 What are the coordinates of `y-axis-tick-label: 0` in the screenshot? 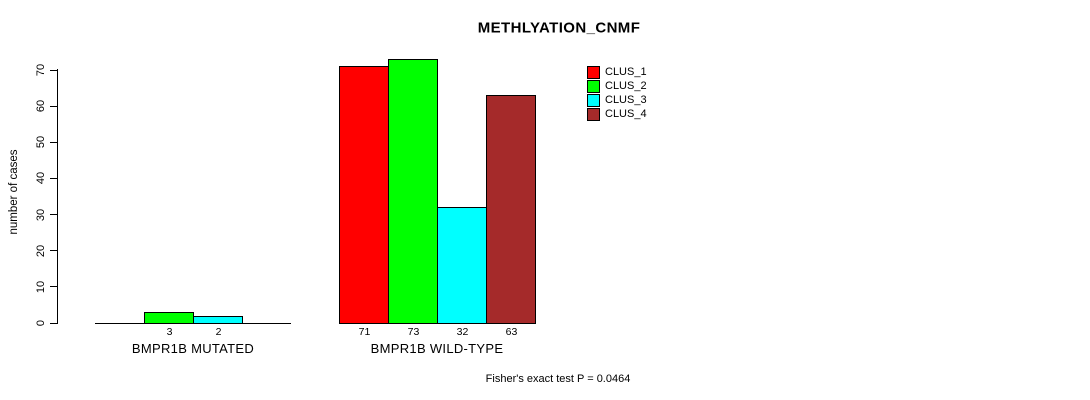 It's located at (41, 323).